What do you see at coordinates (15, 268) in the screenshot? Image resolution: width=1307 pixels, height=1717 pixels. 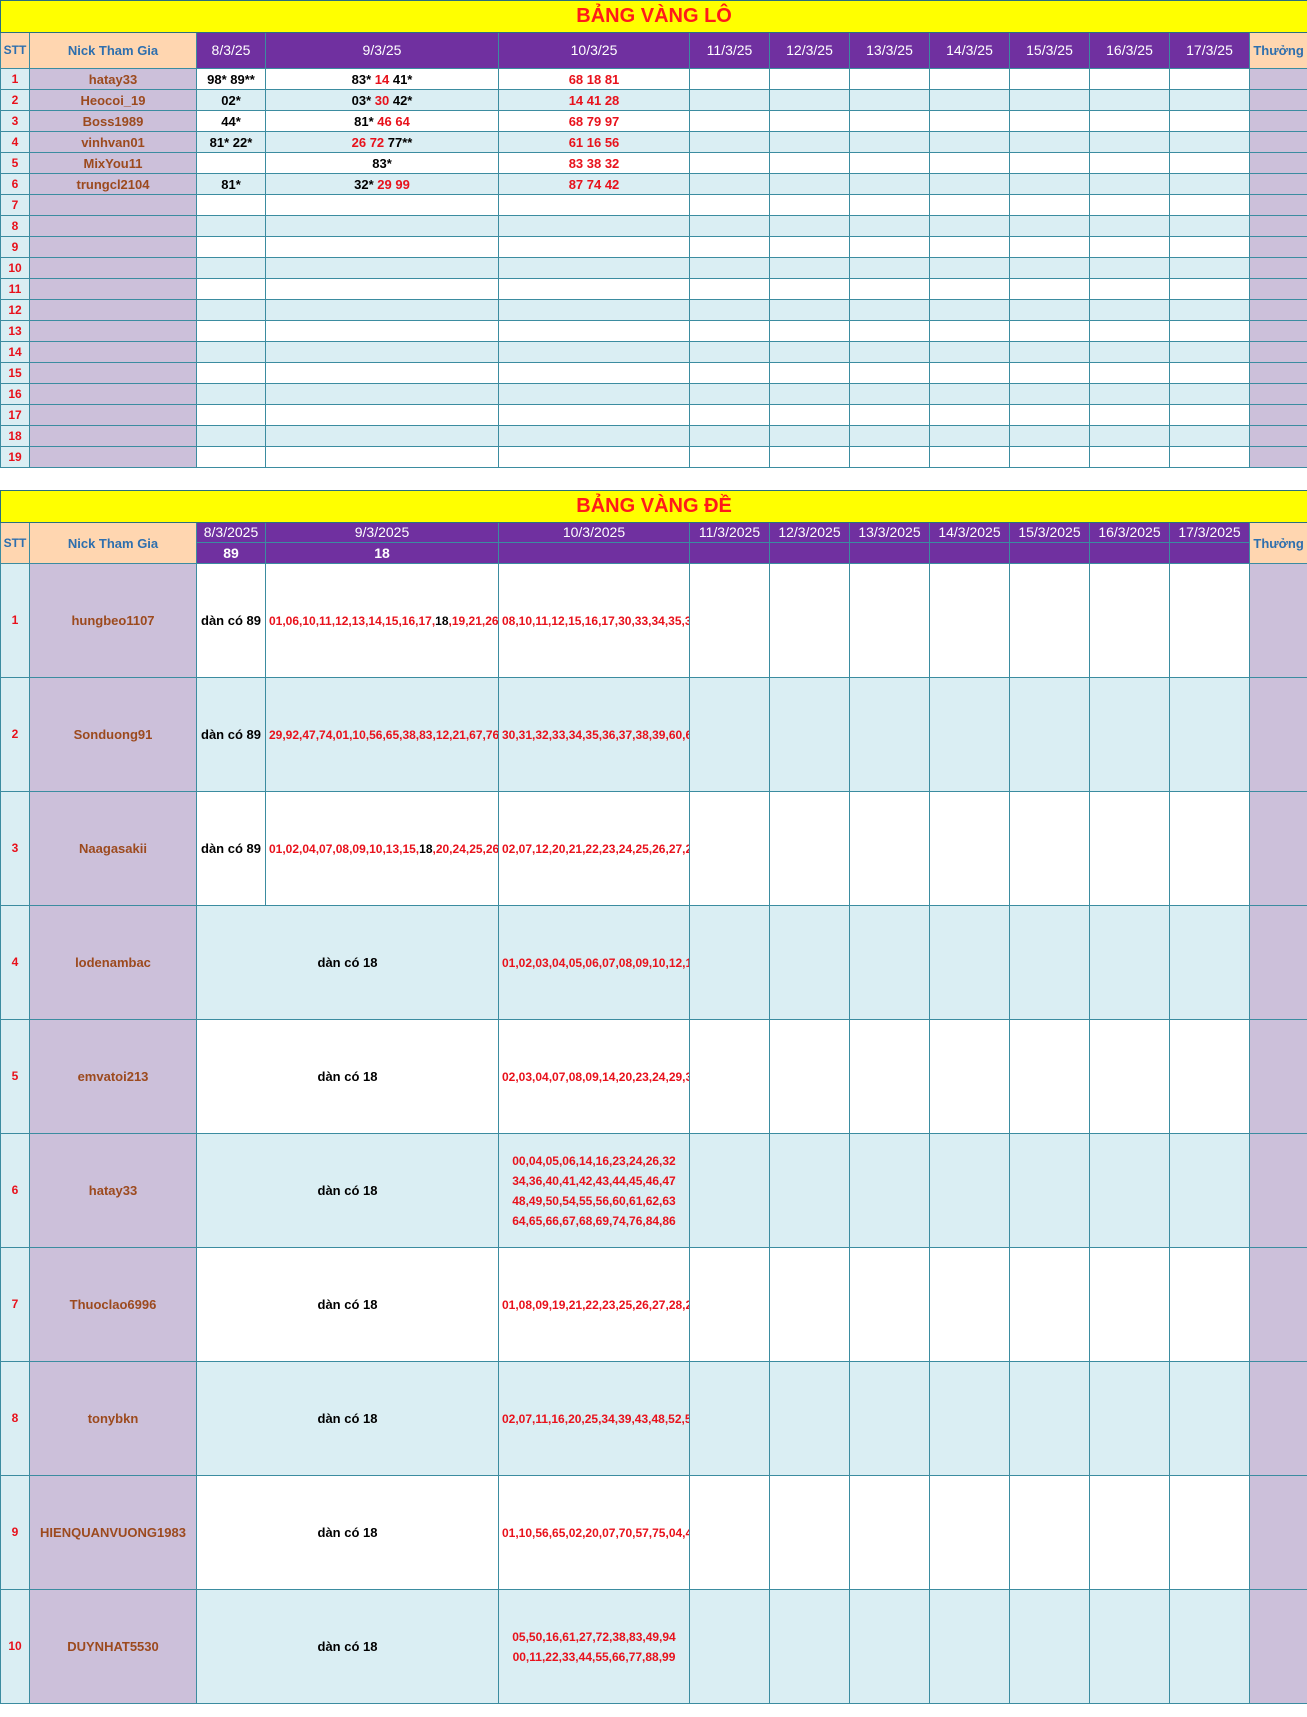 I see `stt-cell: 10` at bounding box center [15, 268].